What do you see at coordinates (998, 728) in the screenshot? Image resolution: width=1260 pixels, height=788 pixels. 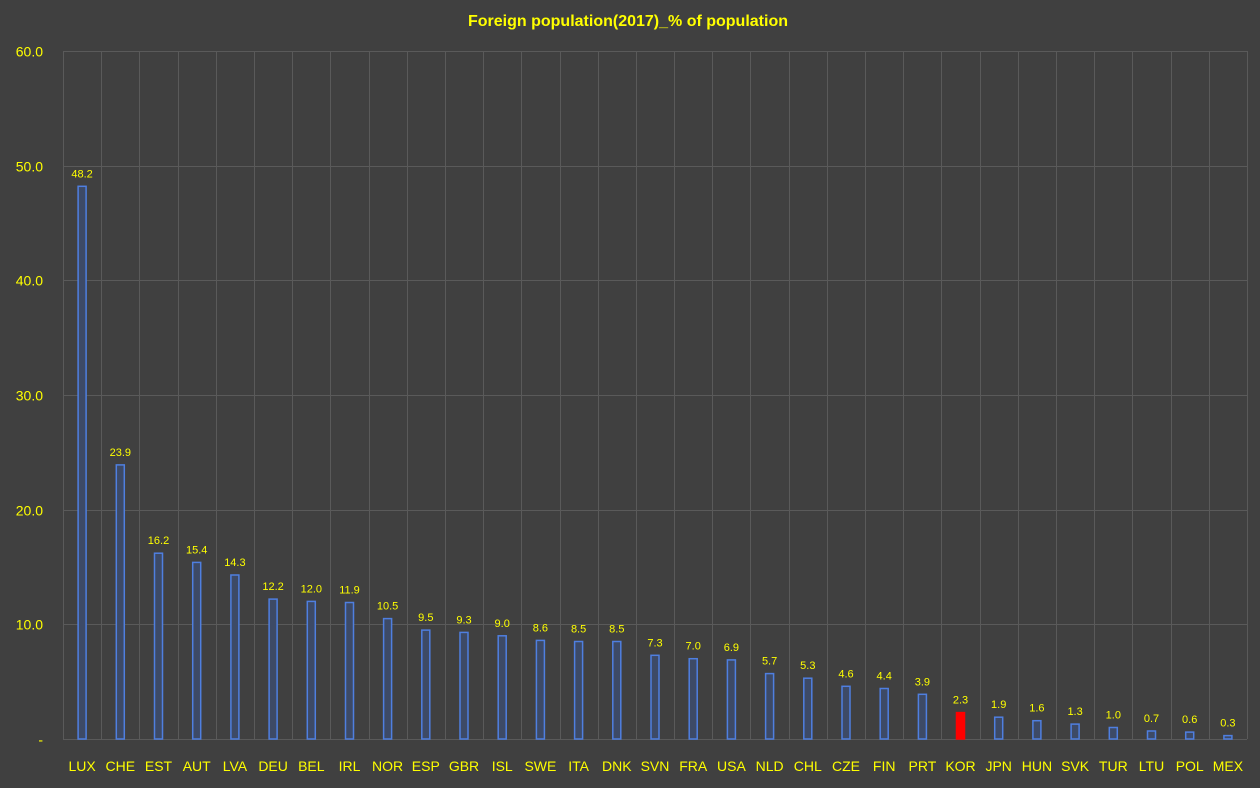 I see `bar-jpn` at bounding box center [998, 728].